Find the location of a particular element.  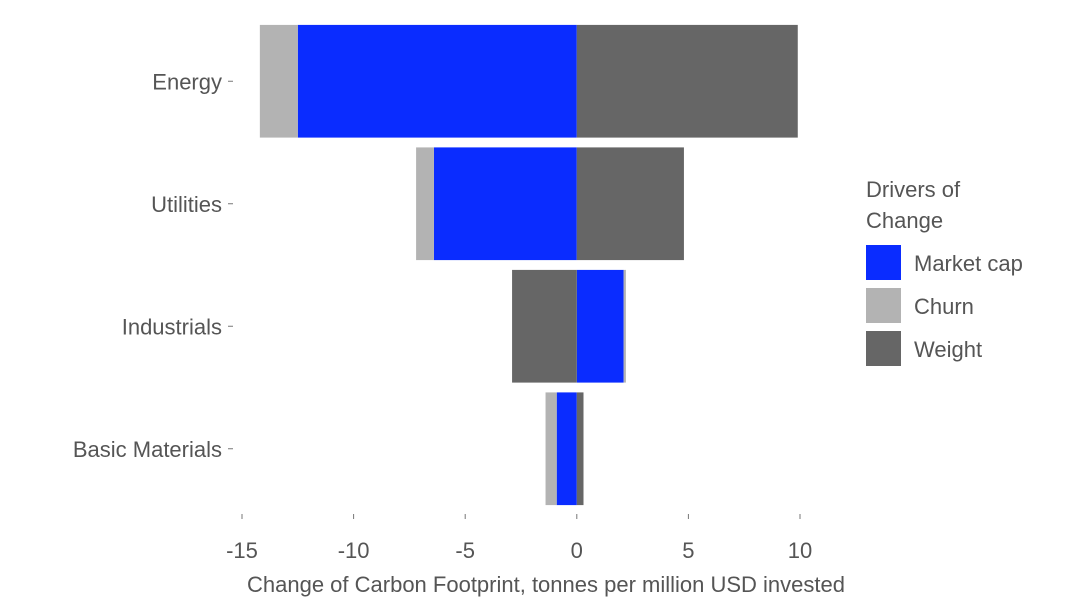

bar-utilities-market-cap is located at coordinates (505, 204).